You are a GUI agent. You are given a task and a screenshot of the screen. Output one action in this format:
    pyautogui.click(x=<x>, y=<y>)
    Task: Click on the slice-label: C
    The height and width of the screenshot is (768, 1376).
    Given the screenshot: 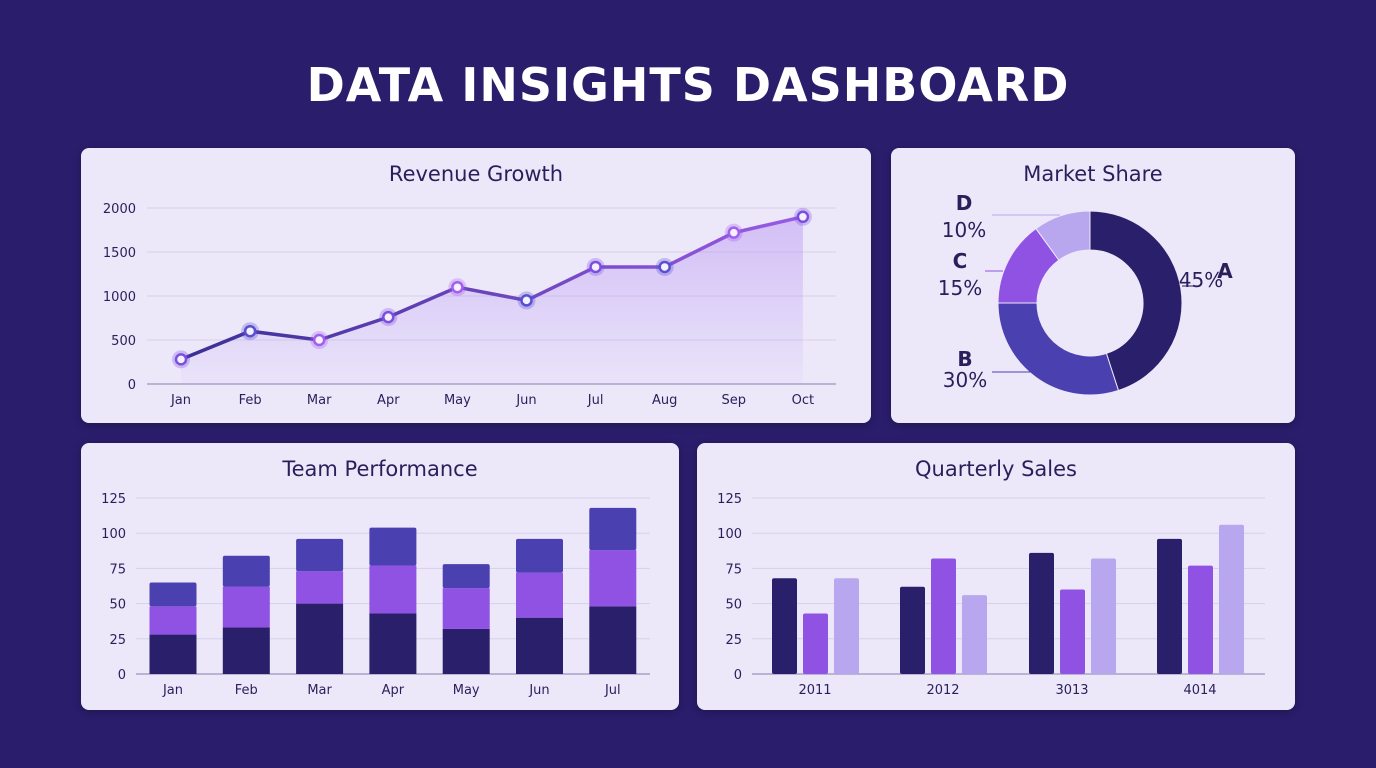 What is the action you would take?
    pyautogui.click(x=960, y=261)
    